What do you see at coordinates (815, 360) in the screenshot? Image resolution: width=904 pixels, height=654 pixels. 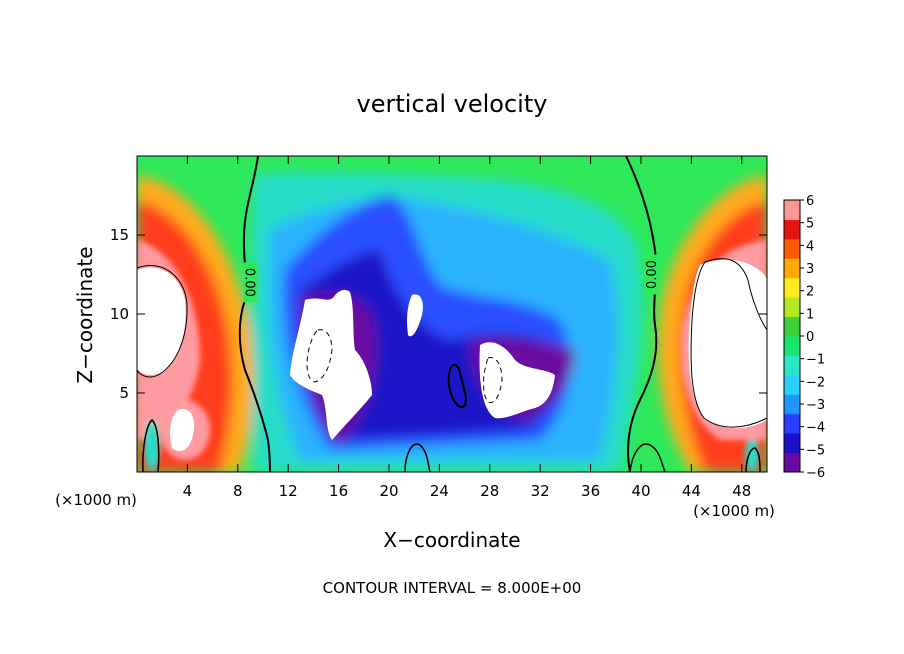 I see `colorbar-tick-label: −1` at bounding box center [815, 360].